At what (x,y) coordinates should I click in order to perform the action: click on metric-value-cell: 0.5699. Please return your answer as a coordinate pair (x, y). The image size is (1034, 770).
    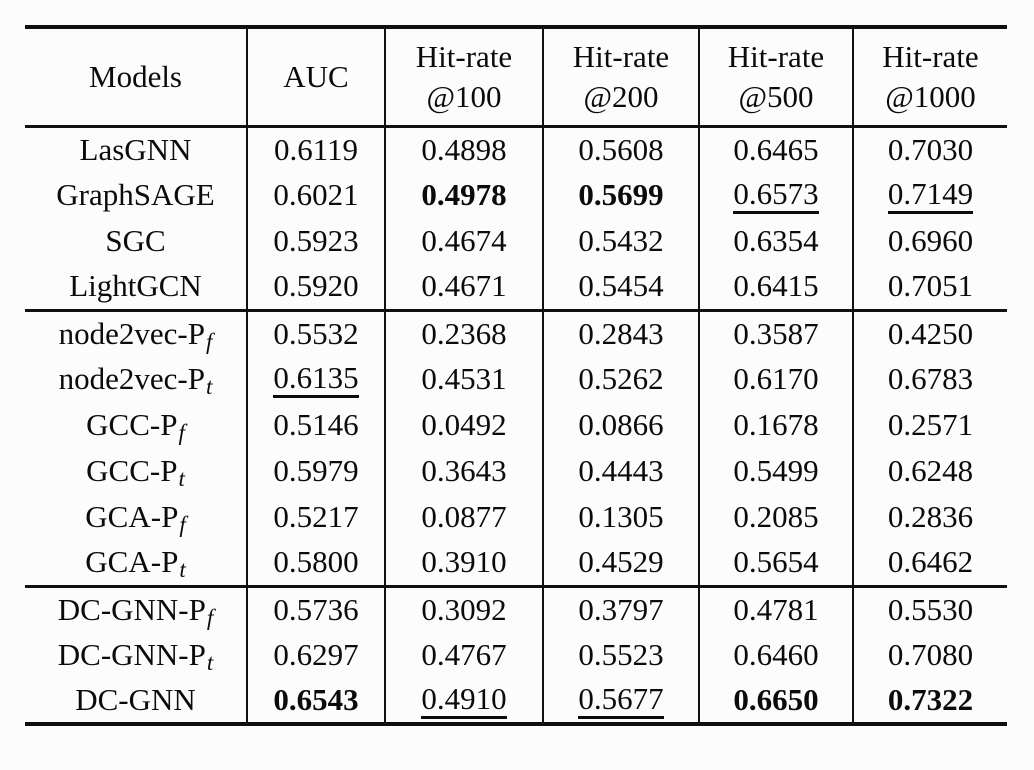
    Looking at the image, I should click on (620, 195).